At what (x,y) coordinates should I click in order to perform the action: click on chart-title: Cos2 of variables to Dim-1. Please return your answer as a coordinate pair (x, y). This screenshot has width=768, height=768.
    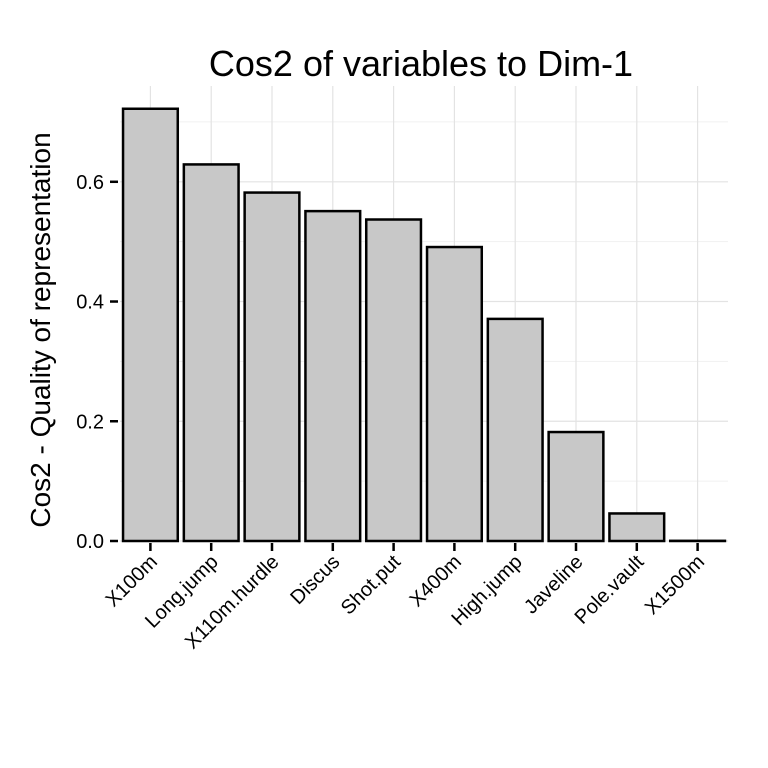
    Looking at the image, I should click on (421, 63).